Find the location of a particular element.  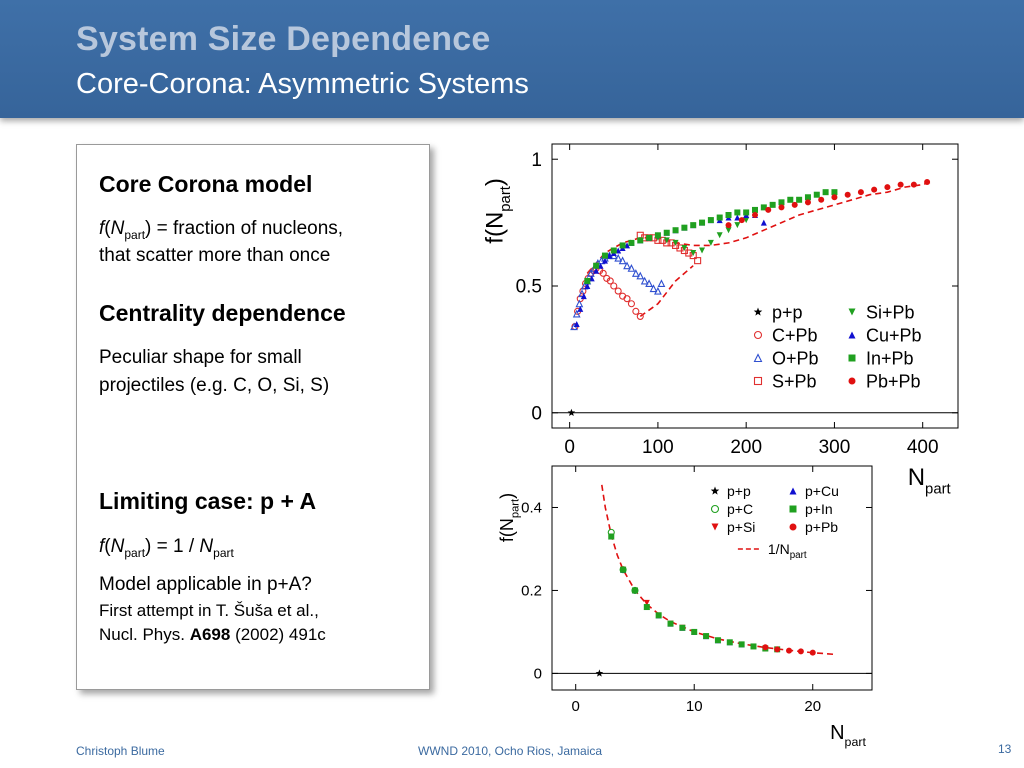

legend-marker-o-pb is located at coordinates (758, 358).